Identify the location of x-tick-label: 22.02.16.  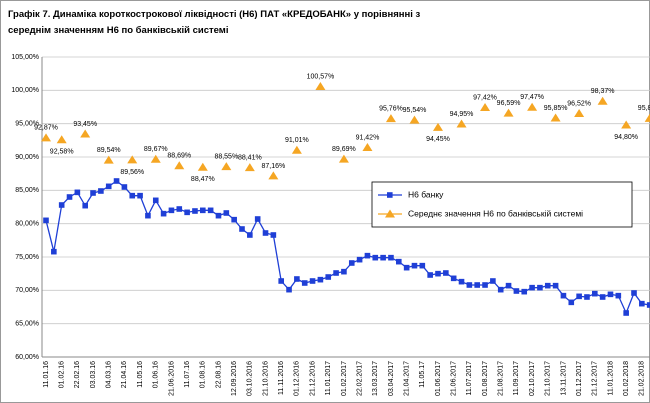
(77, 374).